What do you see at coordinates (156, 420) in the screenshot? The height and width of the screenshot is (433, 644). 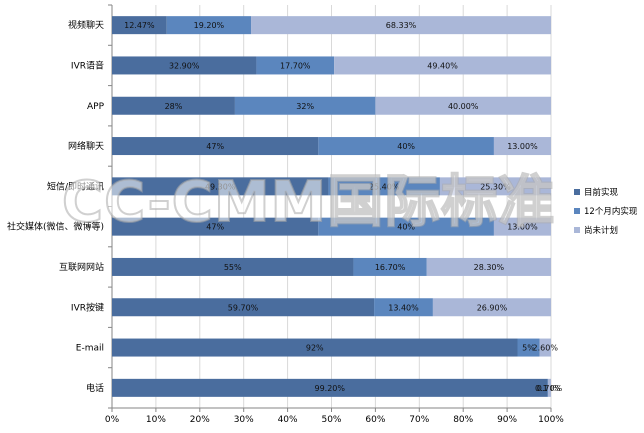 I see `x-tick-label: 10%` at bounding box center [156, 420].